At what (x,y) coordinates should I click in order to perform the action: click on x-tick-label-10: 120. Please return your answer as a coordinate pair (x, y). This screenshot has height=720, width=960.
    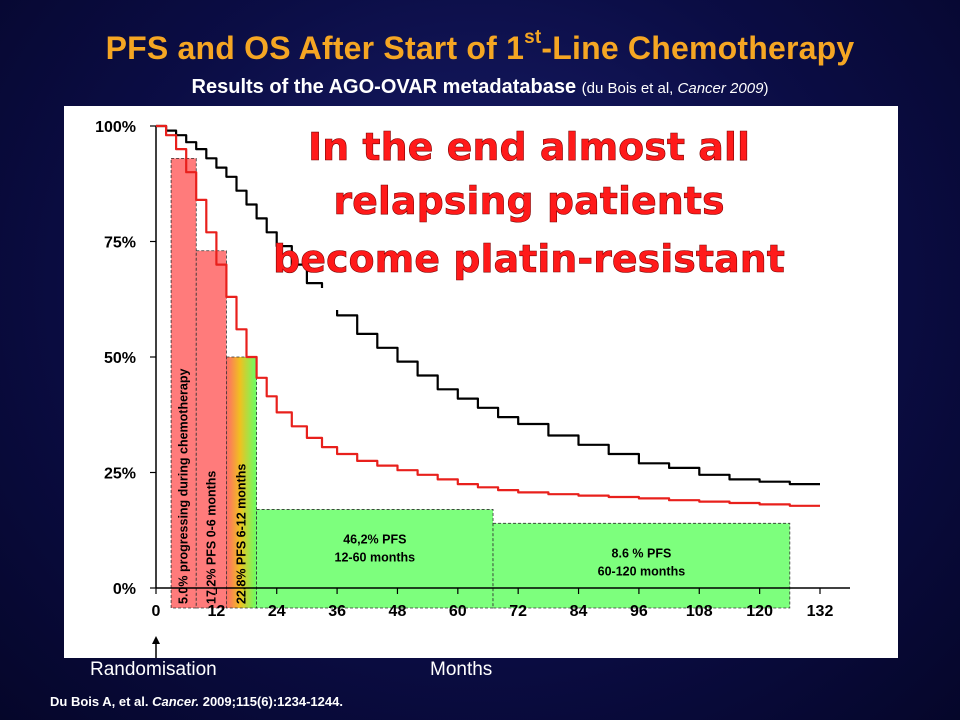
    Looking at the image, I should click on (759, 611).